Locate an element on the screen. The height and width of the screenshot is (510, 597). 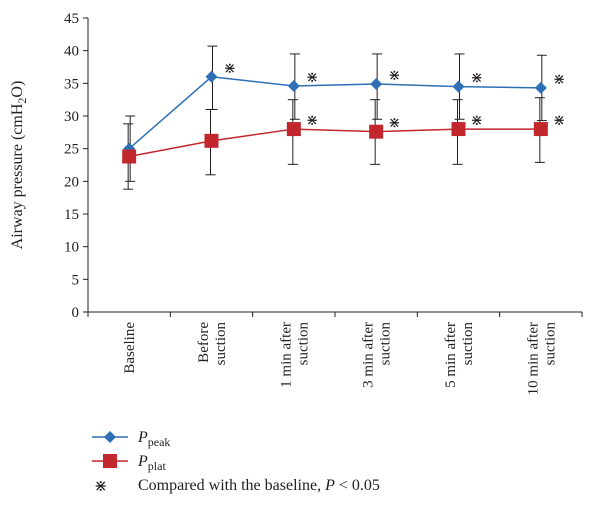
diamond-marker-icon is located at coordinates (110, 437).